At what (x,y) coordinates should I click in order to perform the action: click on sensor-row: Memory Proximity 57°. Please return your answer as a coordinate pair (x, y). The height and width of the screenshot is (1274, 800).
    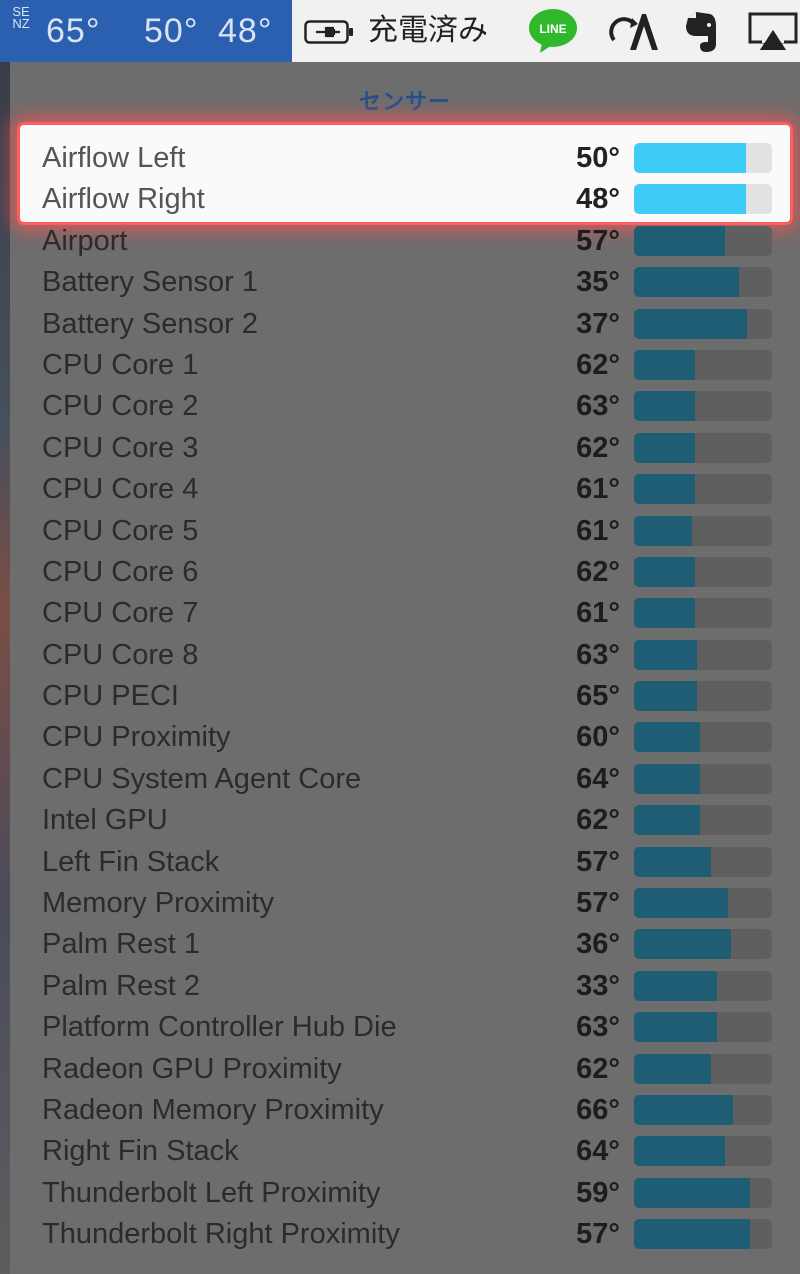
    Looking at the image, I should click on (405, 903).